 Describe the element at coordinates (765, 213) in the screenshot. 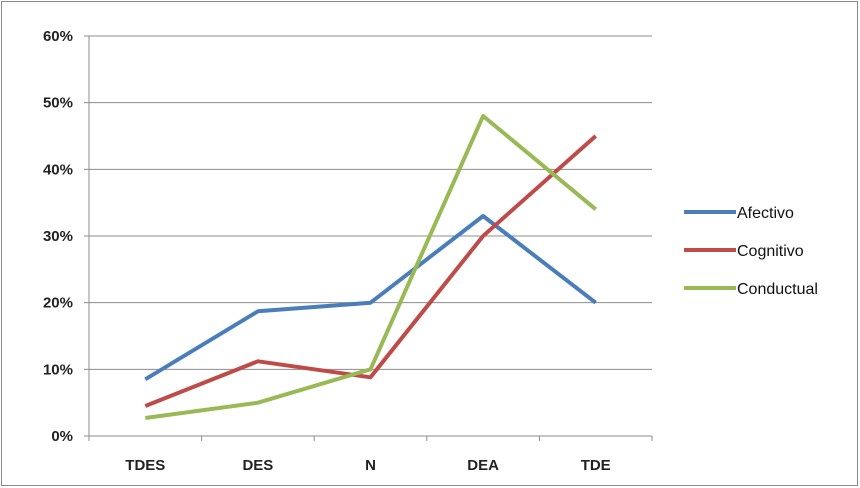

I see `legend-label: Afectivo` at that location.